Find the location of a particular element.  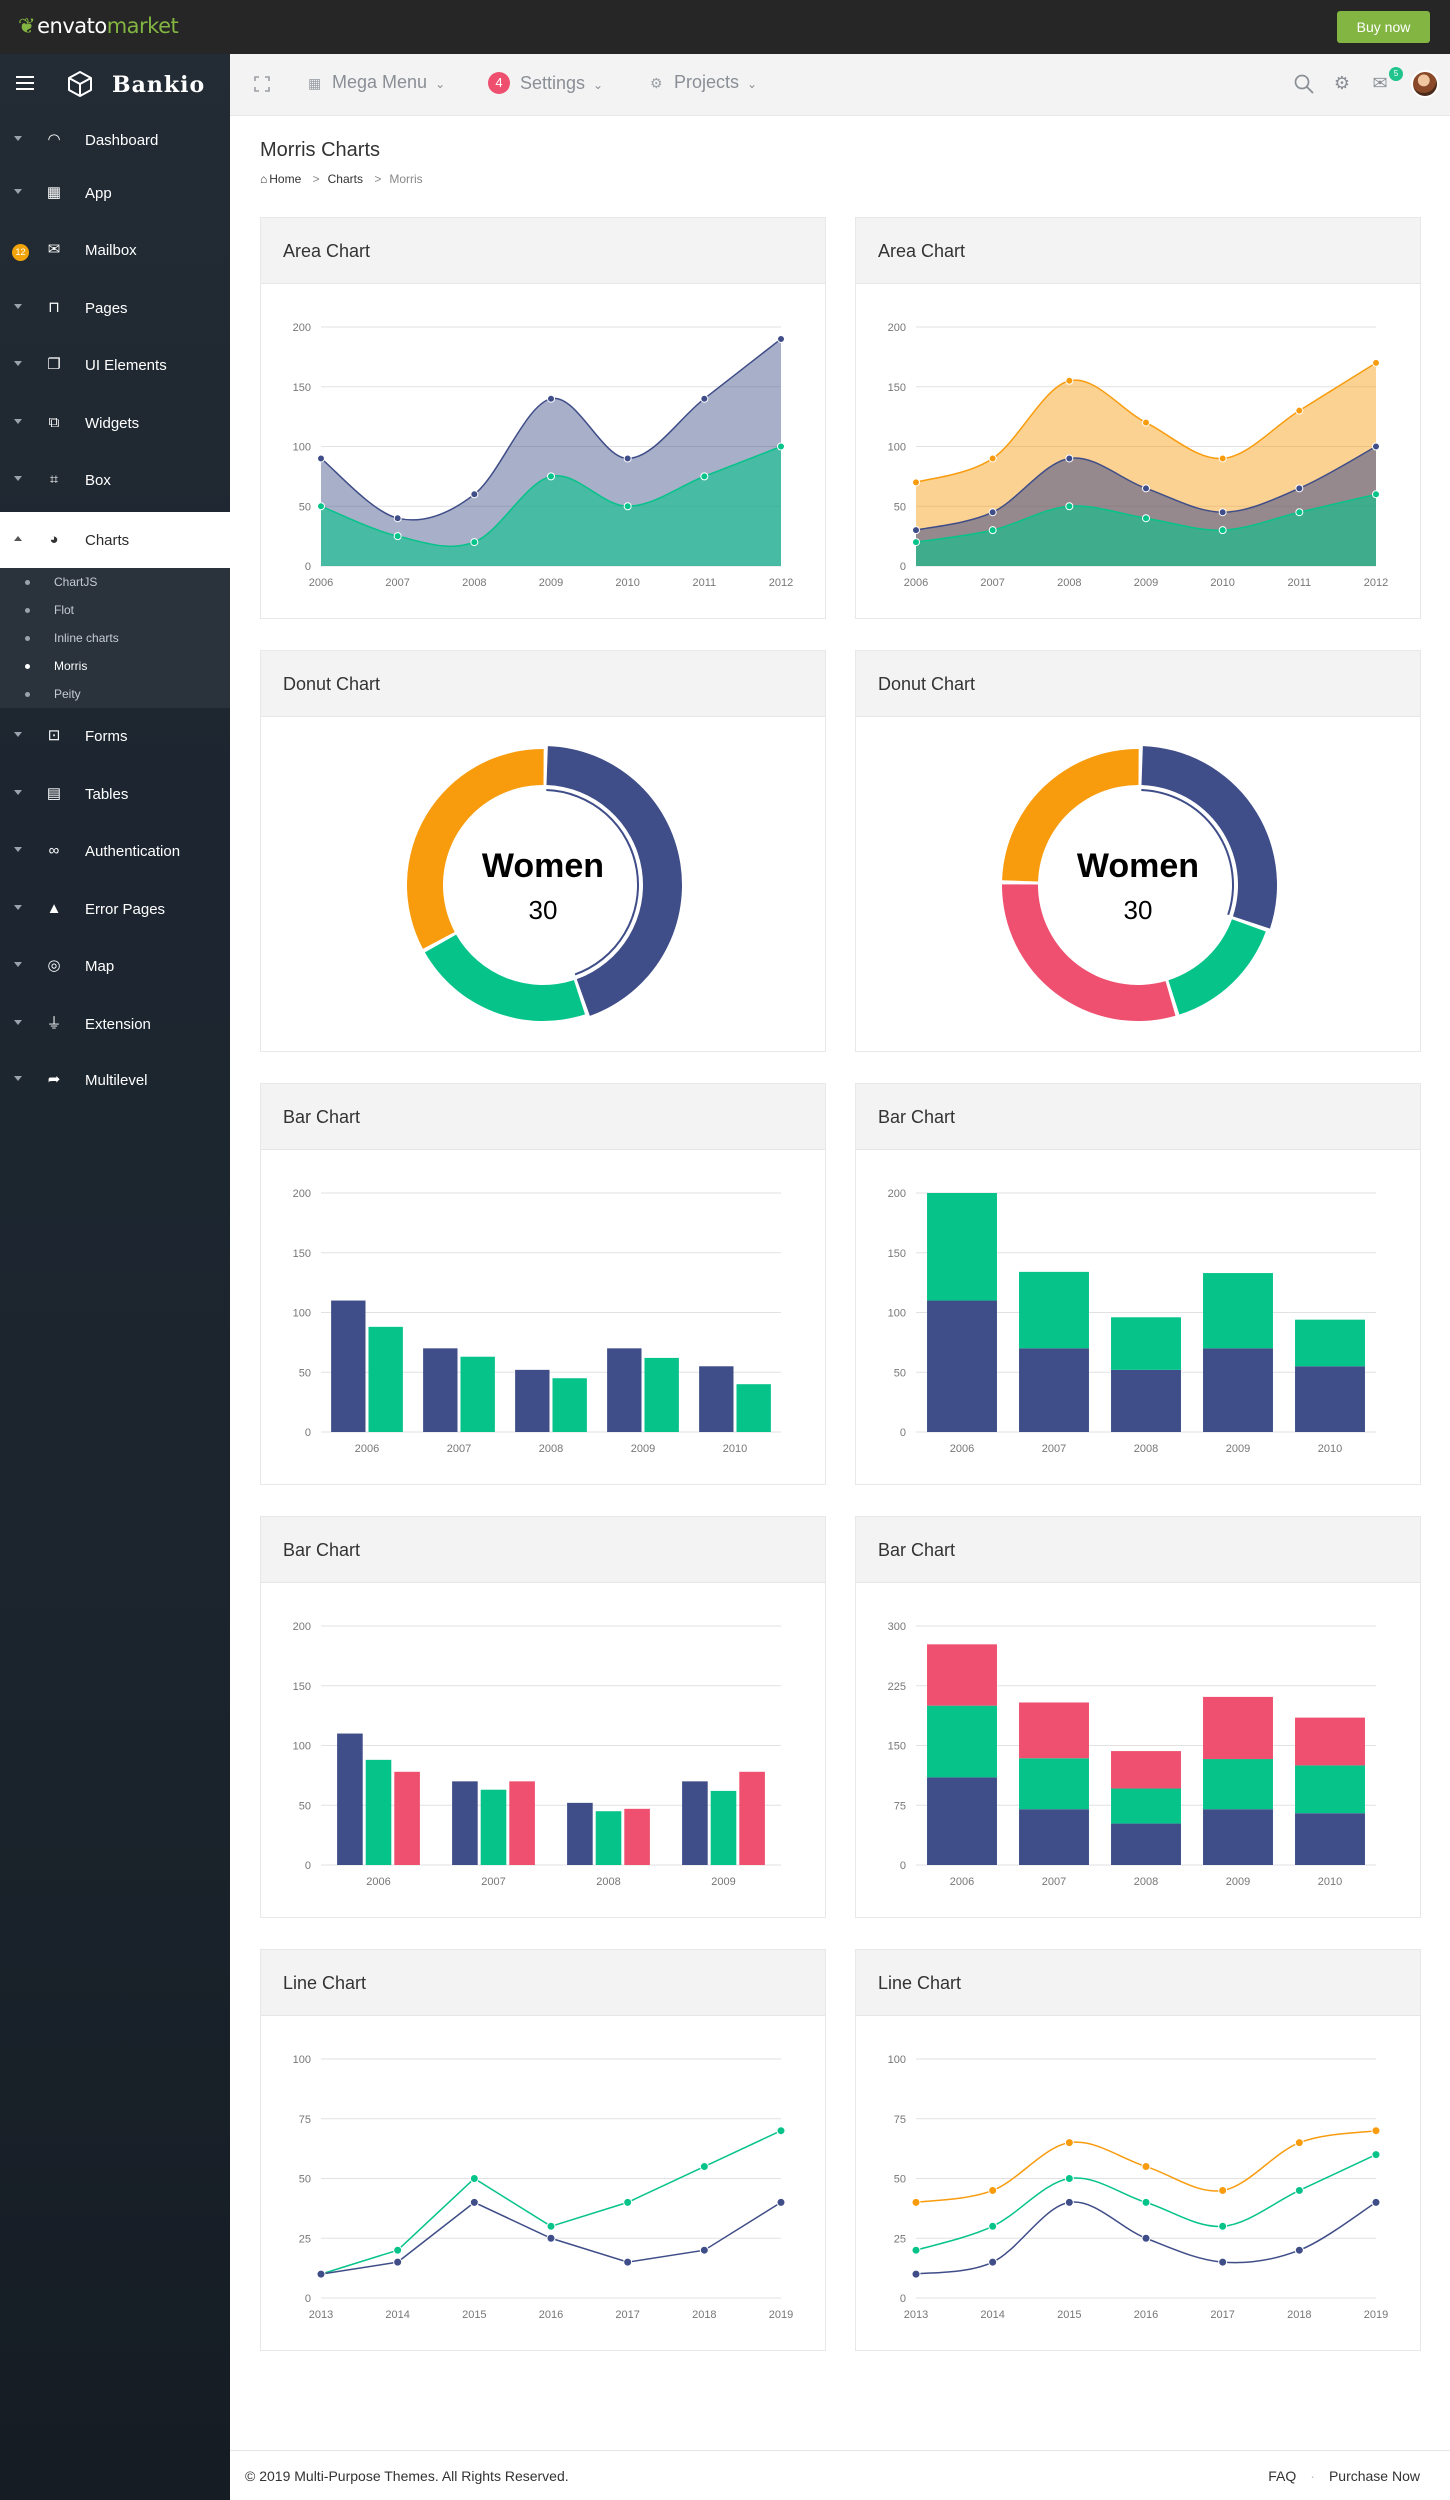

sidebar-item-box: ⌗ Box is located at coordinates (115, 480).